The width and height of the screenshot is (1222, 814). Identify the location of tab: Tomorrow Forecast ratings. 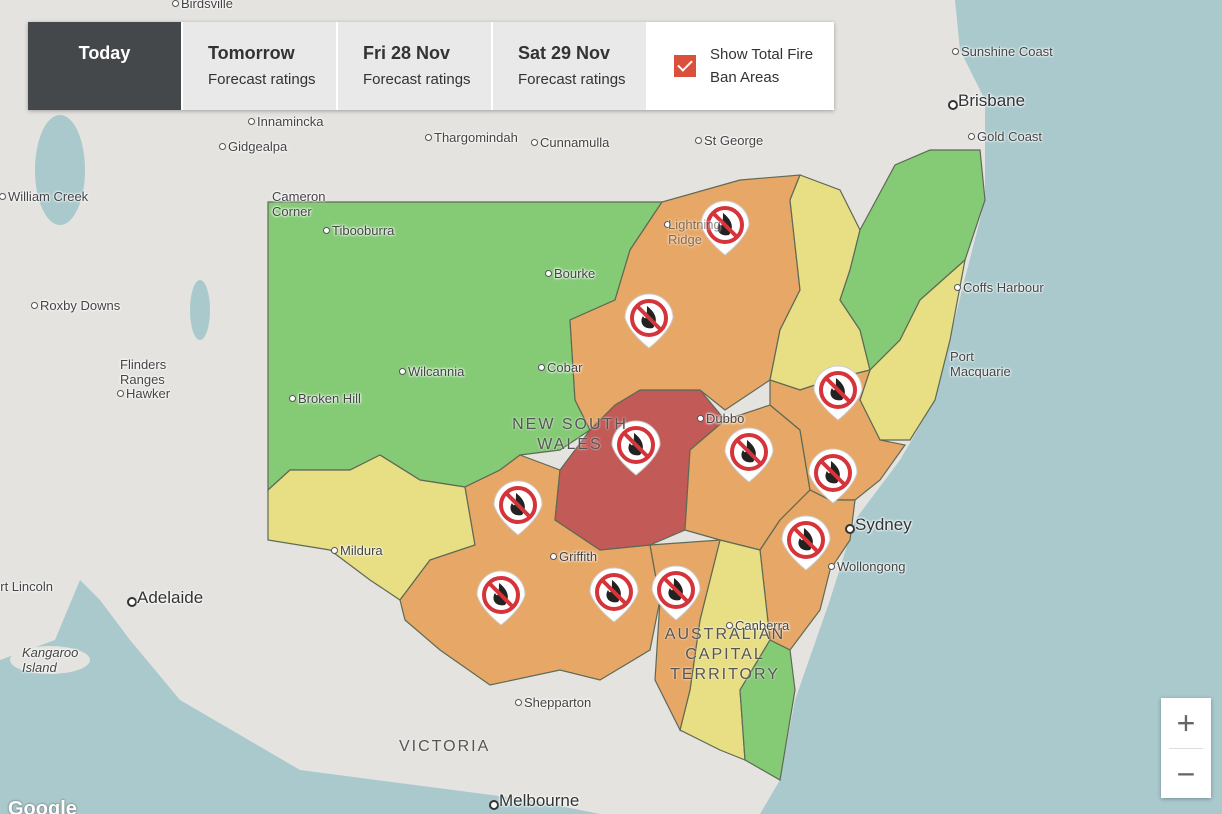
(260, 66).